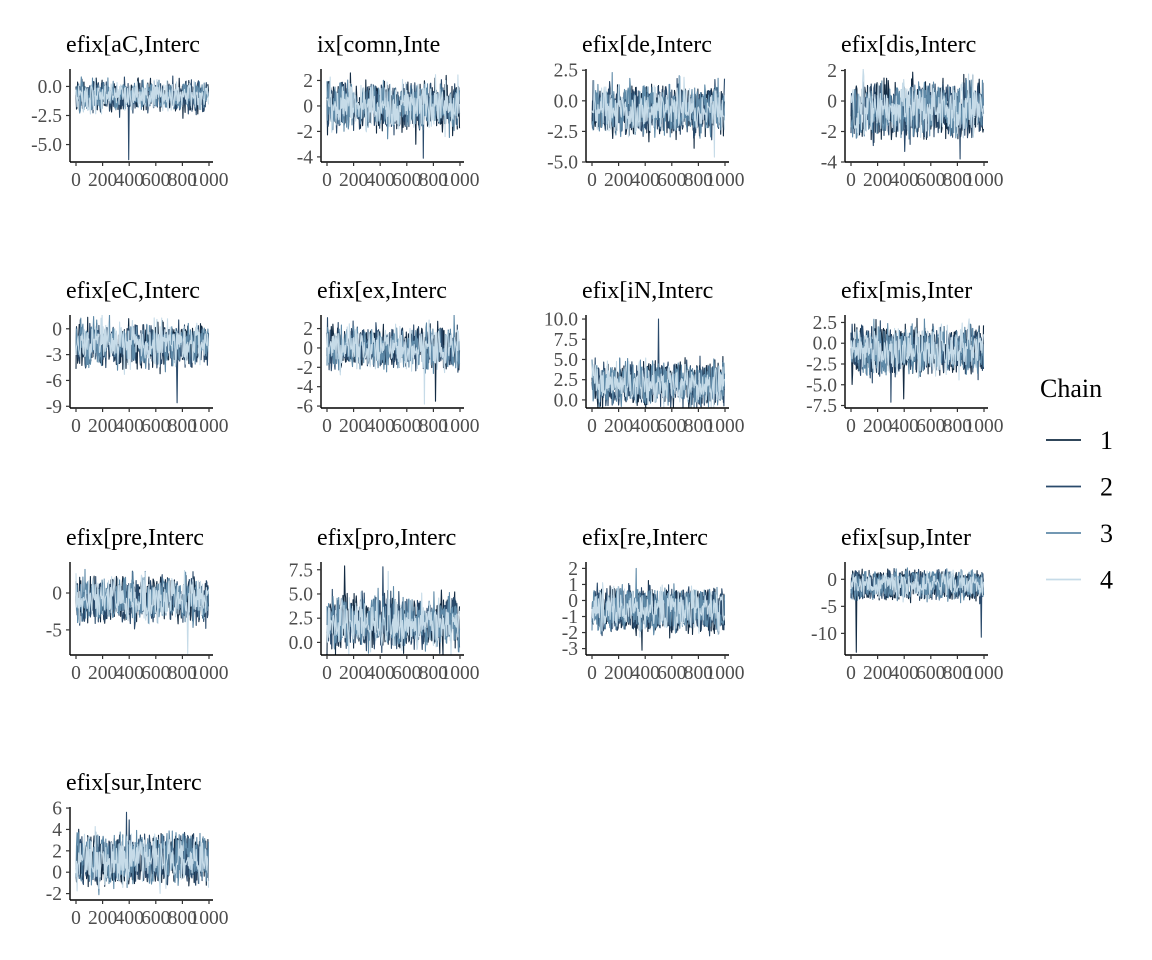 The height and width of the screenshot is (960, 1152). I want to click on y-tick-label: -1, so click(570, 617).